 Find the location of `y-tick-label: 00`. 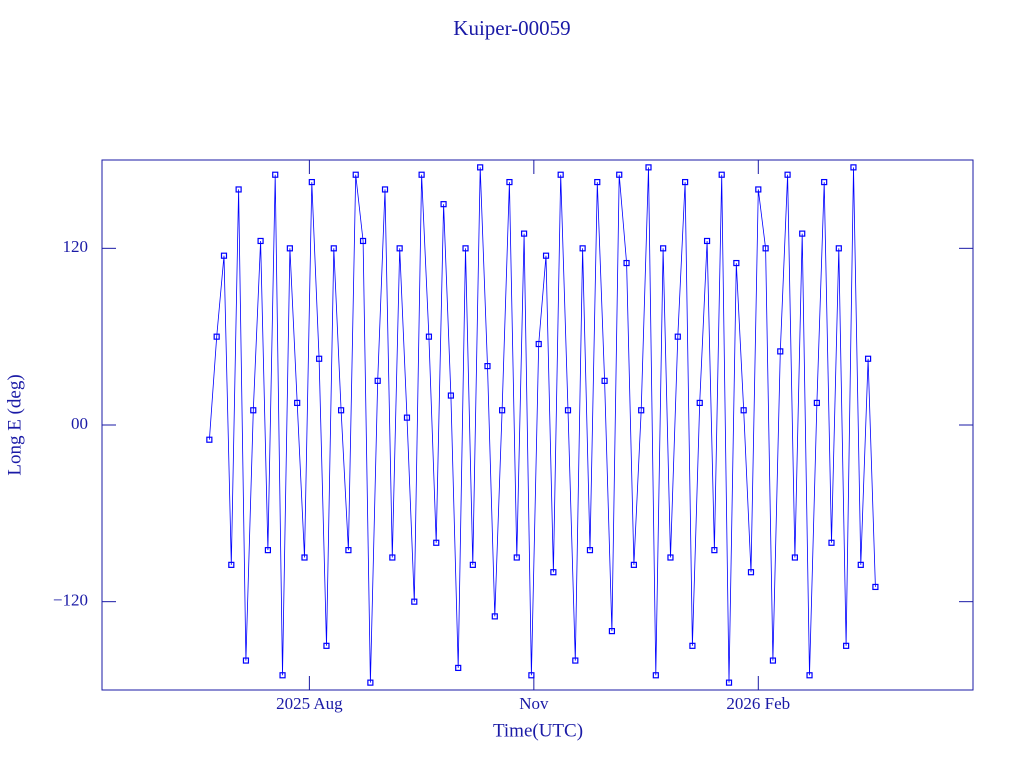

y-tick-label: 00 is located at coordinates (79, 423).